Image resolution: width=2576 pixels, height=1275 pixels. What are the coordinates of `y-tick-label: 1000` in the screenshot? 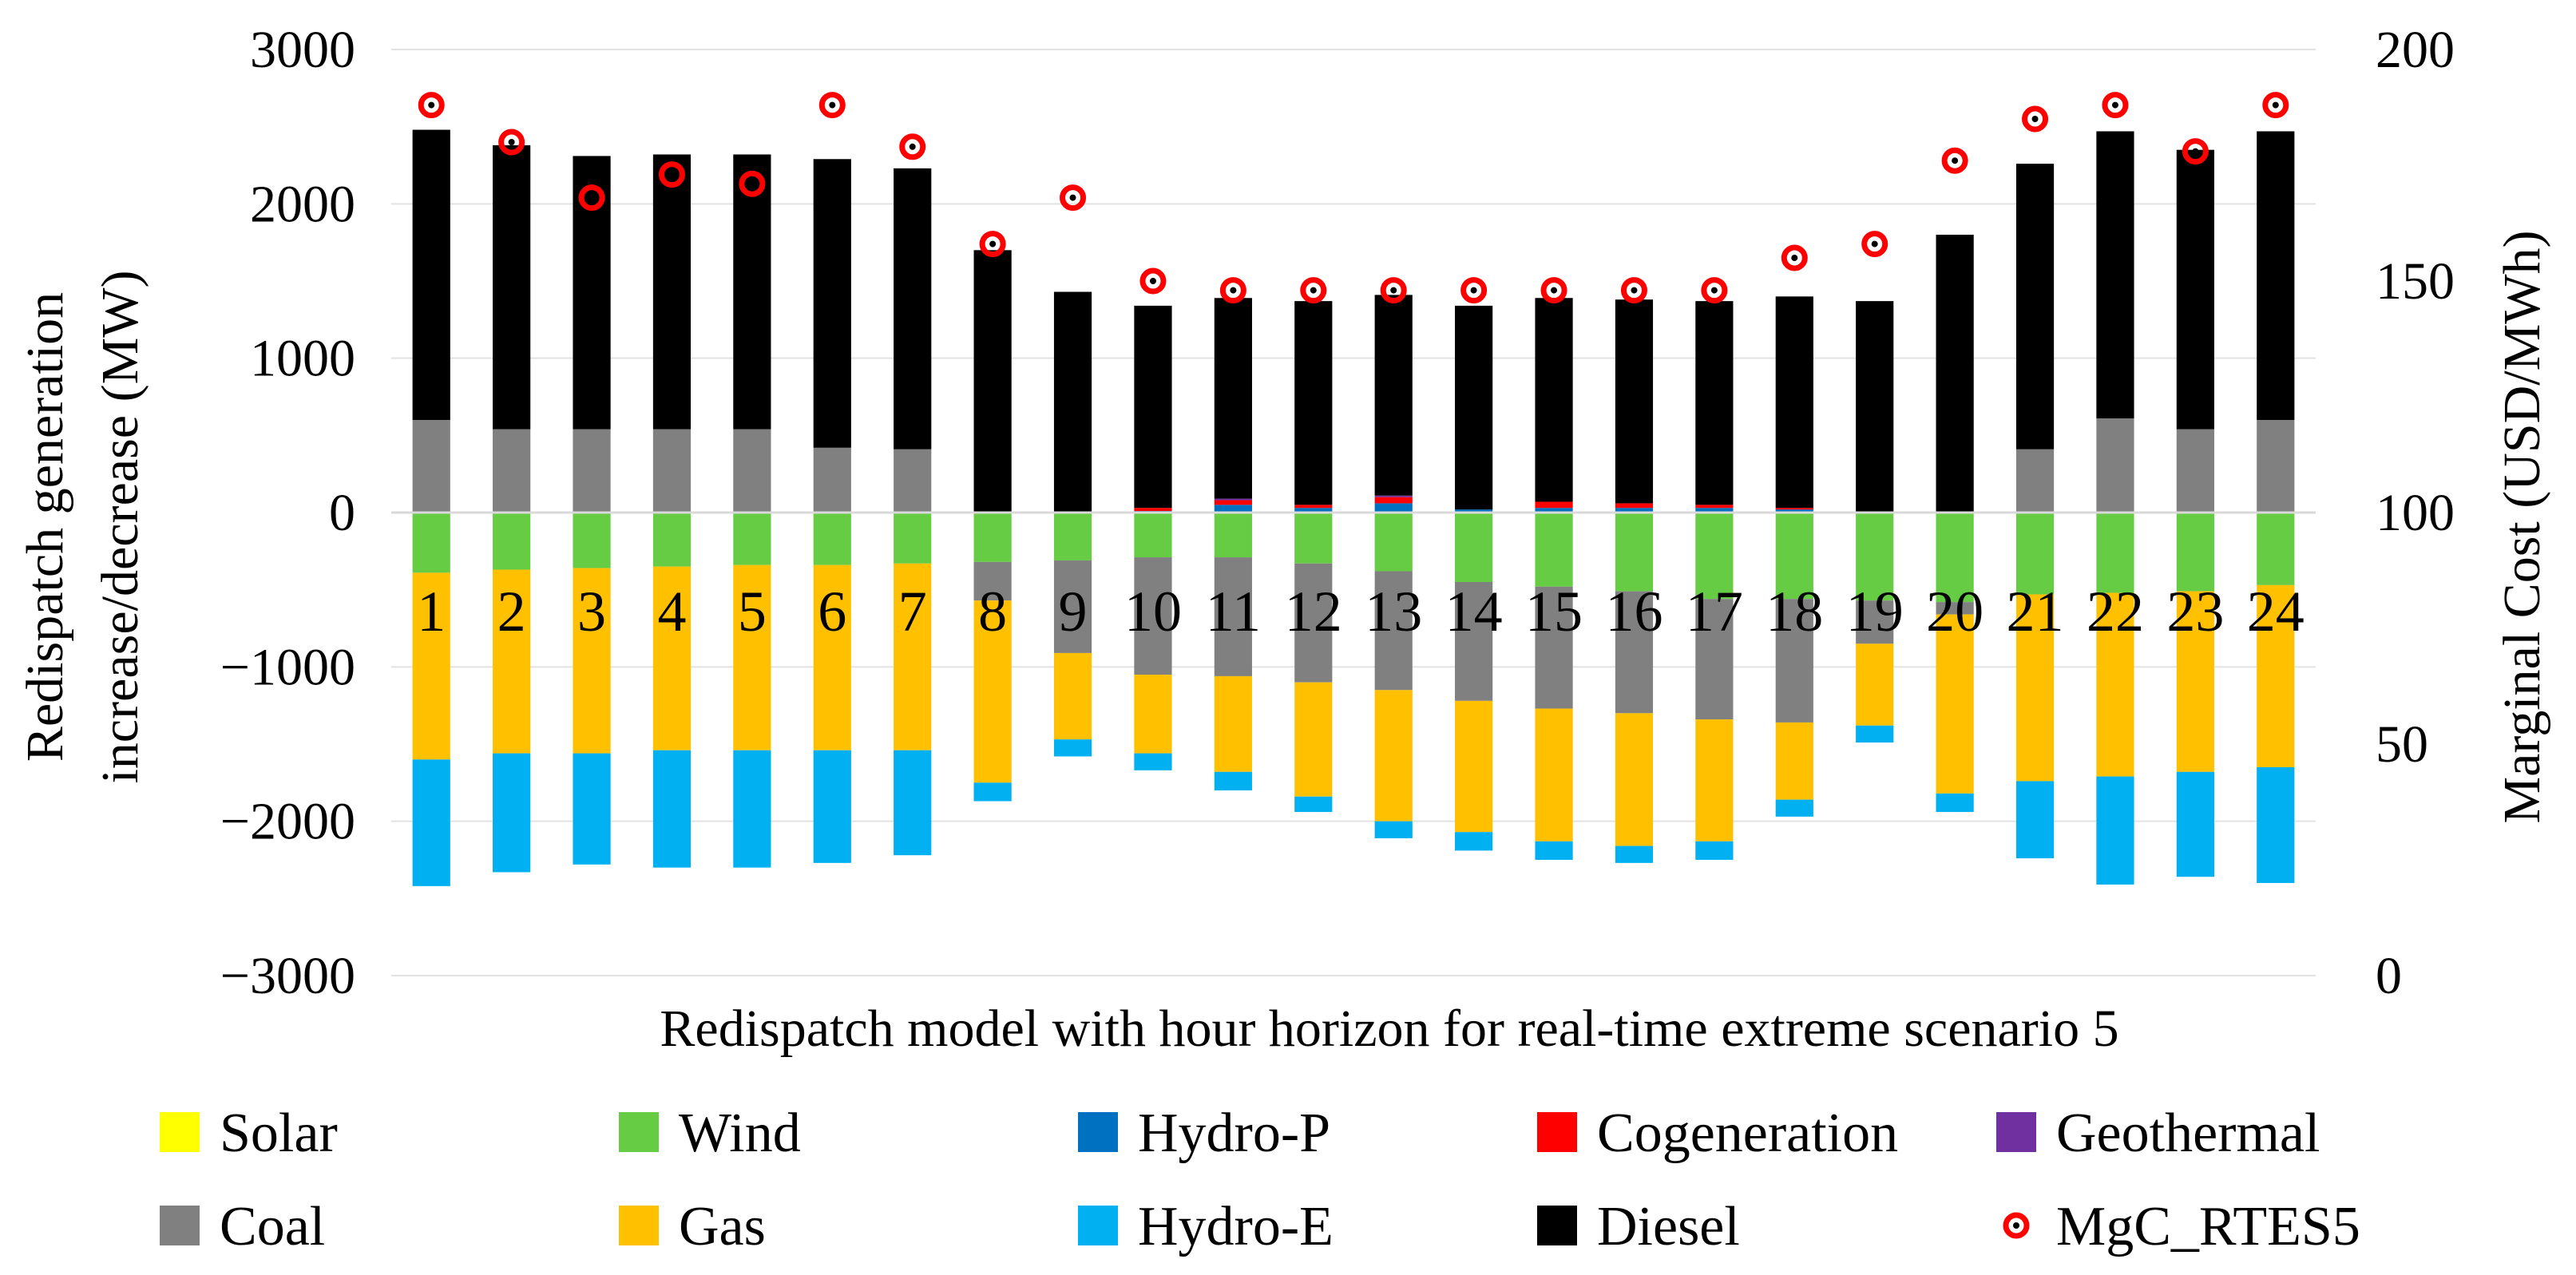 It's located at (302, 359).